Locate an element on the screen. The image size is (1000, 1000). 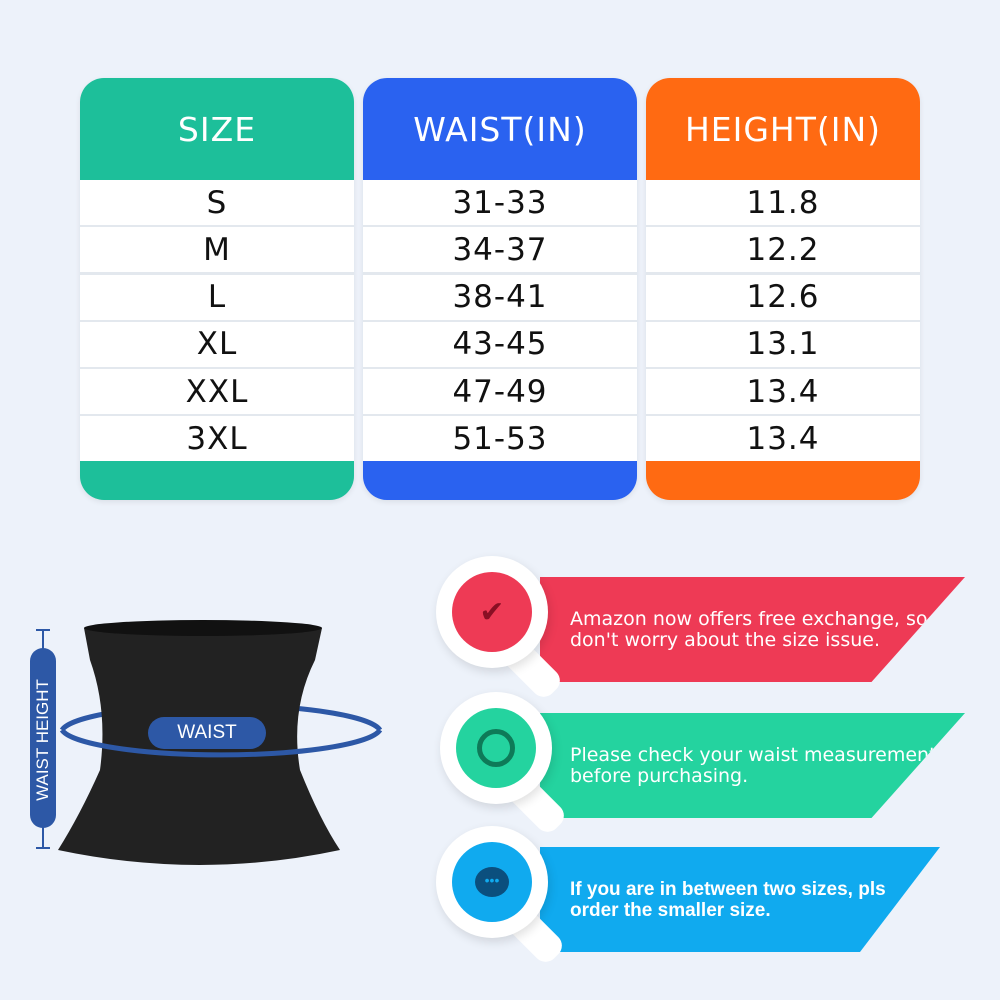
table-cell: 13.1 is located at coordinates (783, 344).